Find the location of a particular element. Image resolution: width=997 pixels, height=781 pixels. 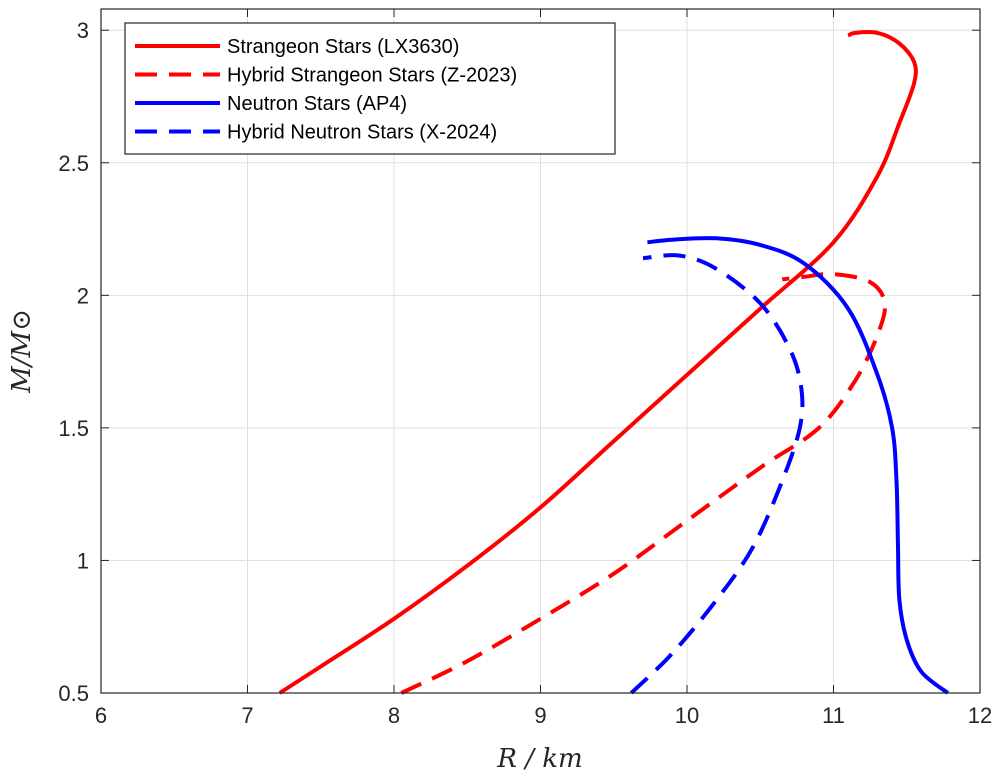

y-tick-label: 0.5 is located at coordinates (73, 693).